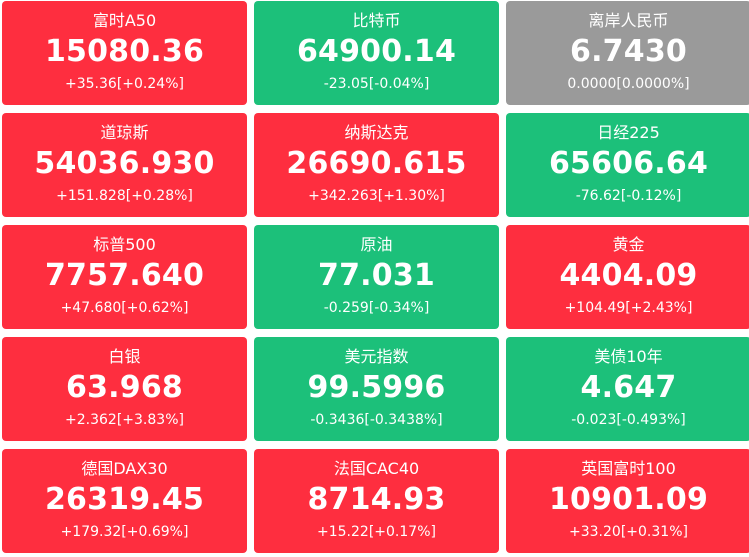 Image resolution: width=749 pixels, height=557 pixels. What do you see at coordinates (628, 532) in the screenshot?
I see `quote-change: +33.20[+0.31%]` at bounding box center [628, 532].